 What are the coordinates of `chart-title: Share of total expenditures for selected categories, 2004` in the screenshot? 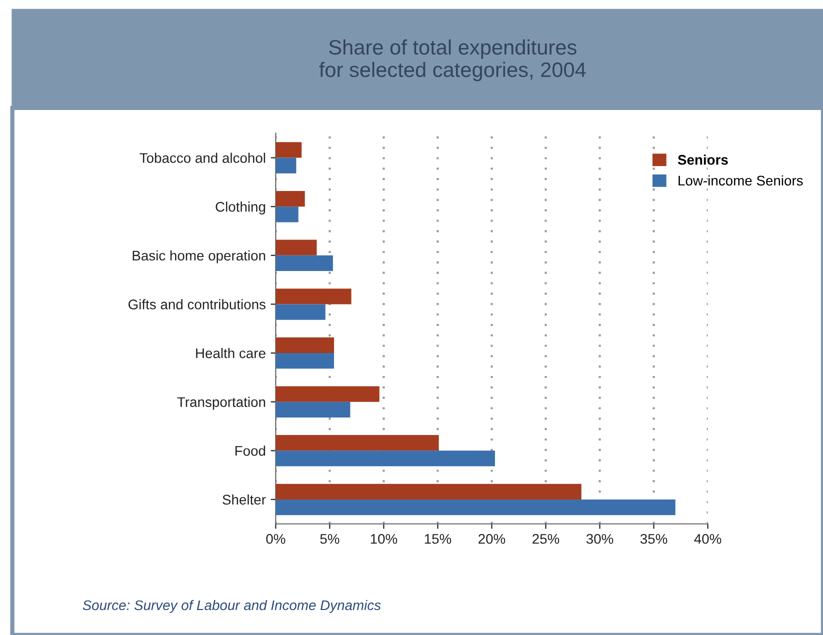 It's located at (452, 60).